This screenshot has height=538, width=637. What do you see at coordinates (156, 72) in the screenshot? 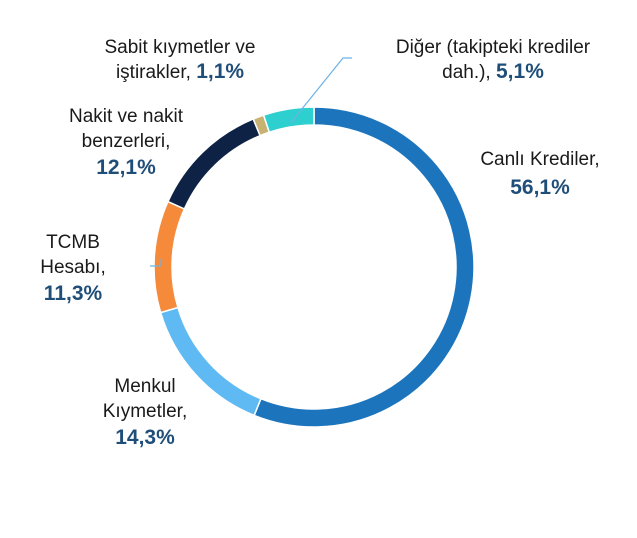
I see `slice-label-line: iştirakler,` at bounding box center [156, 72].